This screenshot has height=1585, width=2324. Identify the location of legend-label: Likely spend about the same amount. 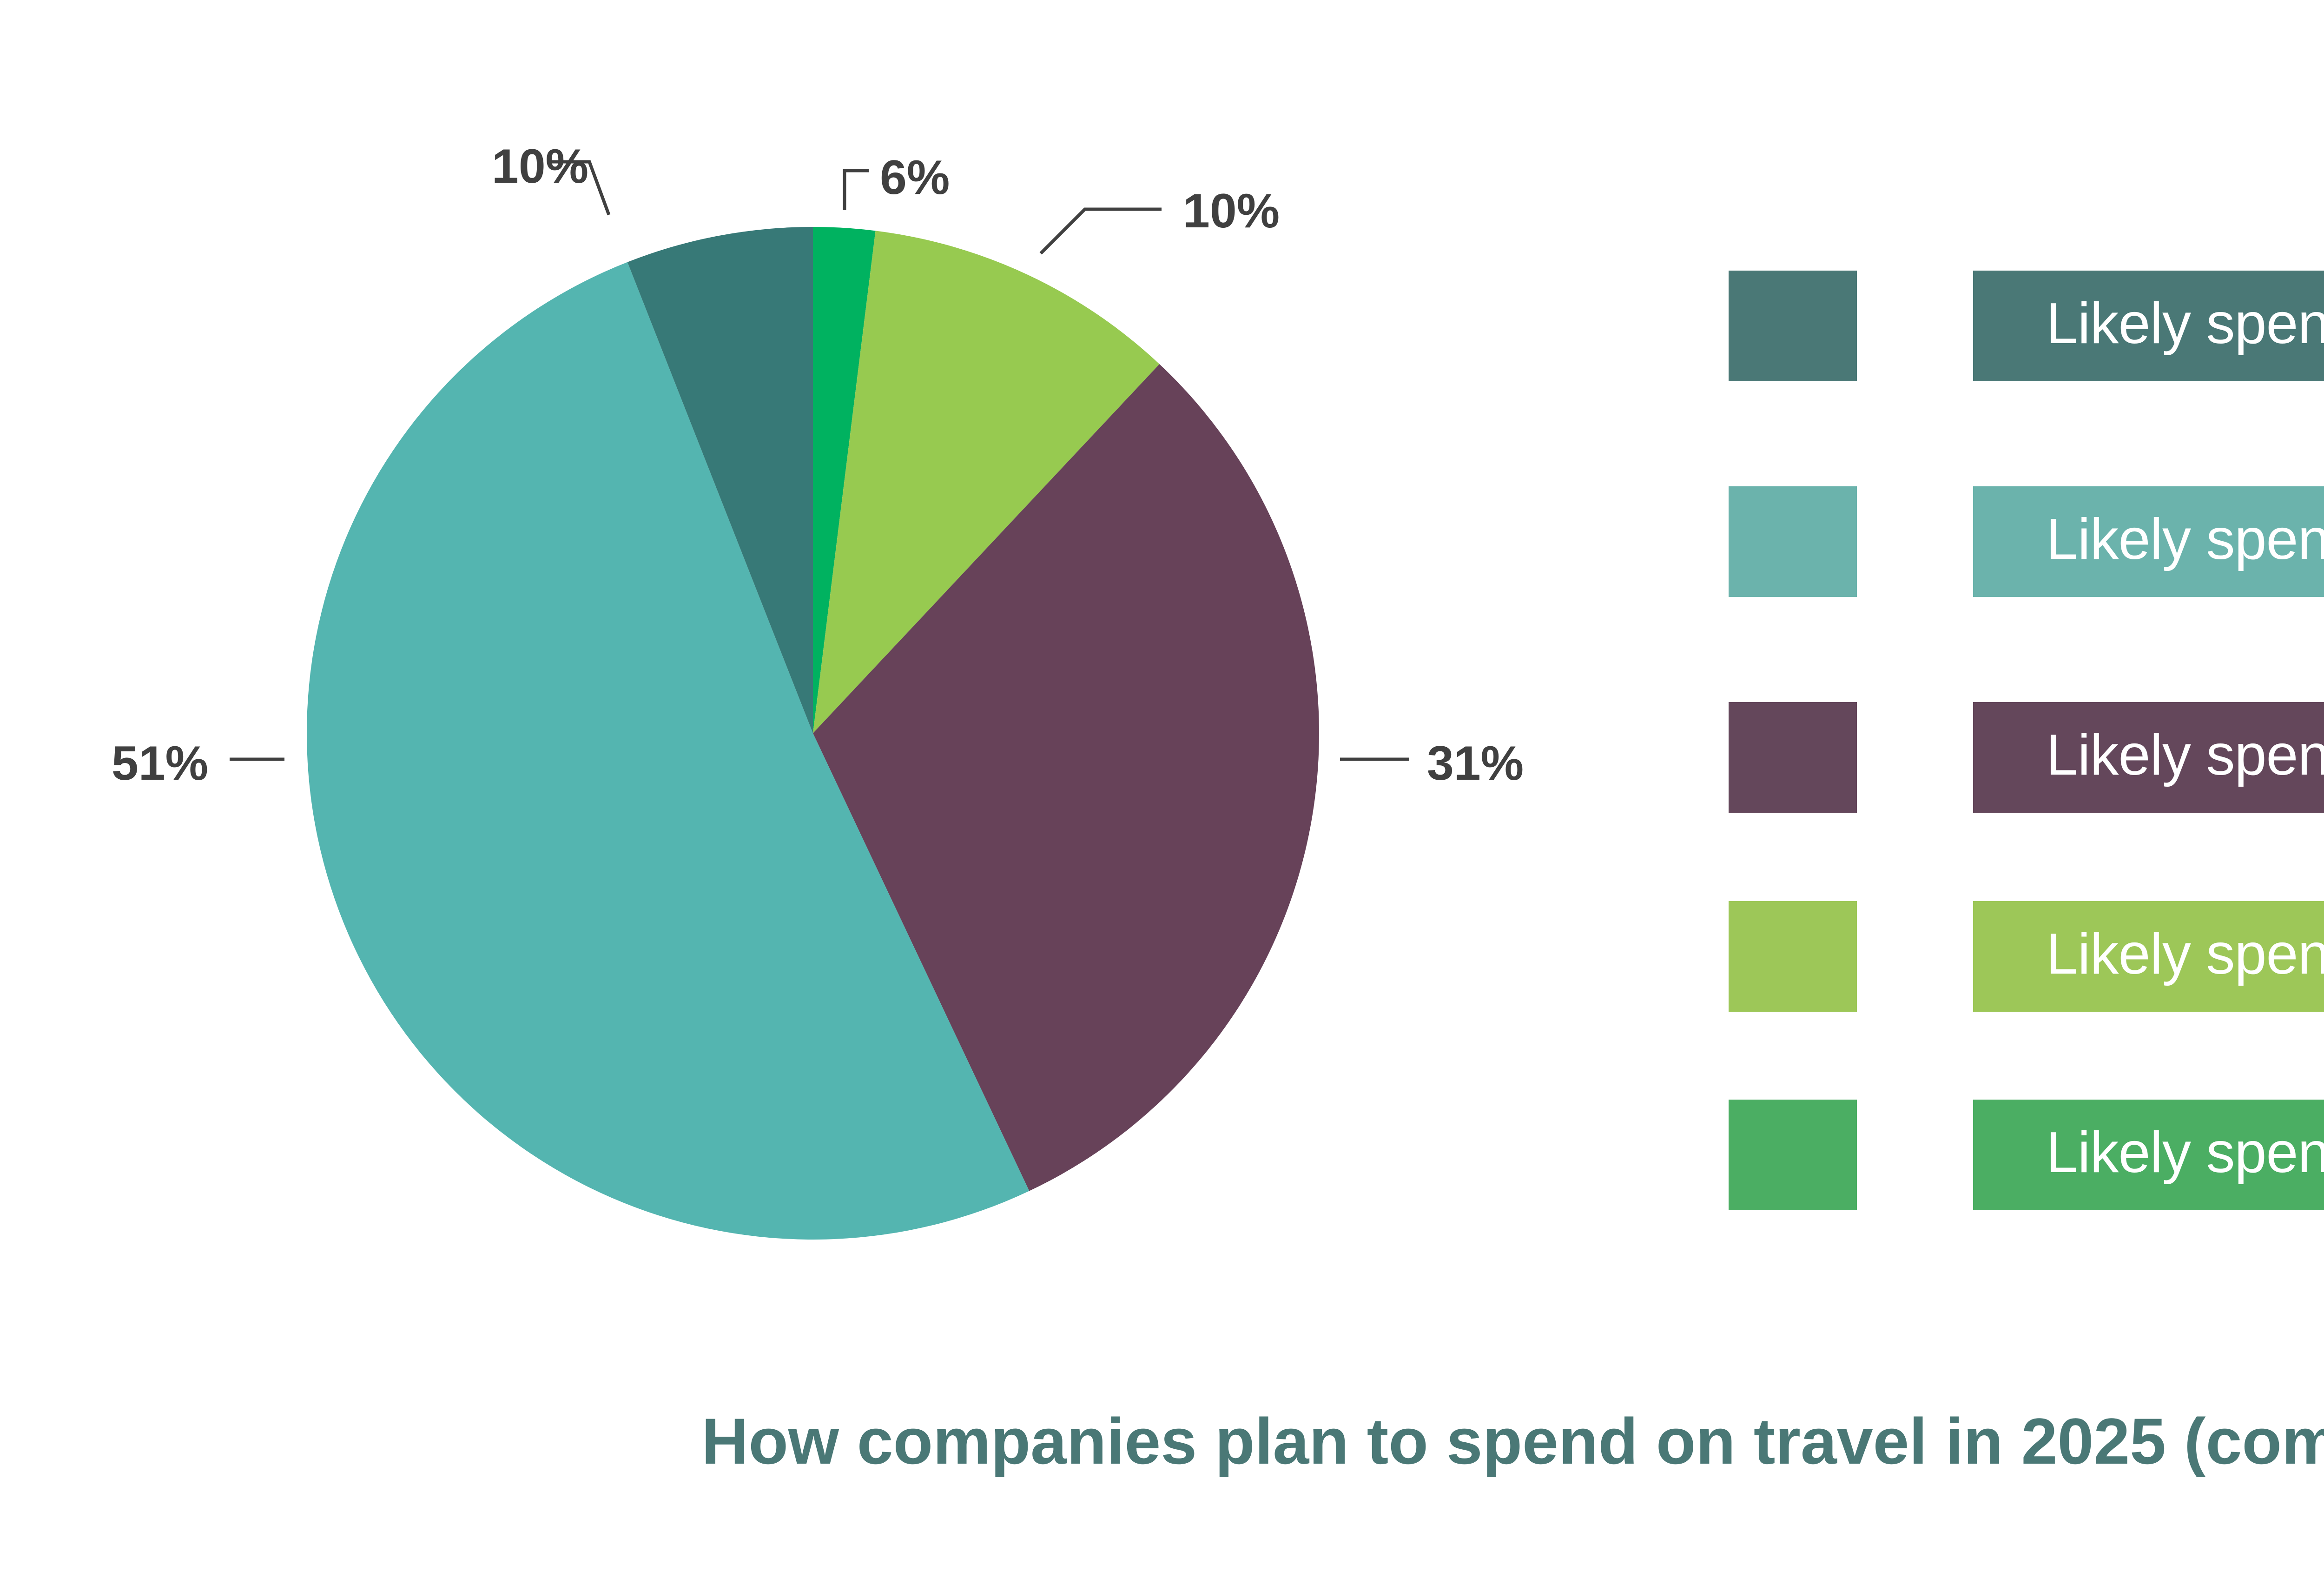
(2185, 755).